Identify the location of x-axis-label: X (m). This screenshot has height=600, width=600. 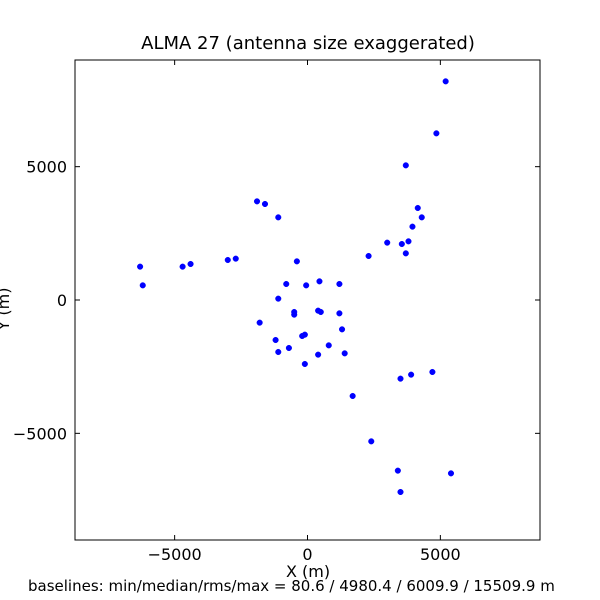
(308, 571).